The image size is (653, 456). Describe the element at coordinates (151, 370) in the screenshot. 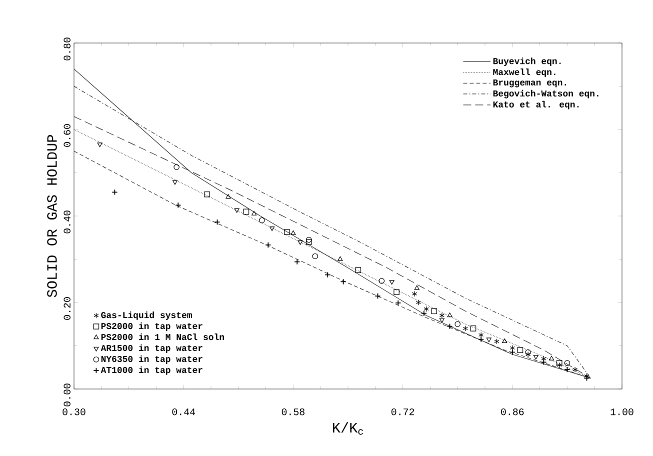

I see `legend-label: AT1000 in tap water` at that location.